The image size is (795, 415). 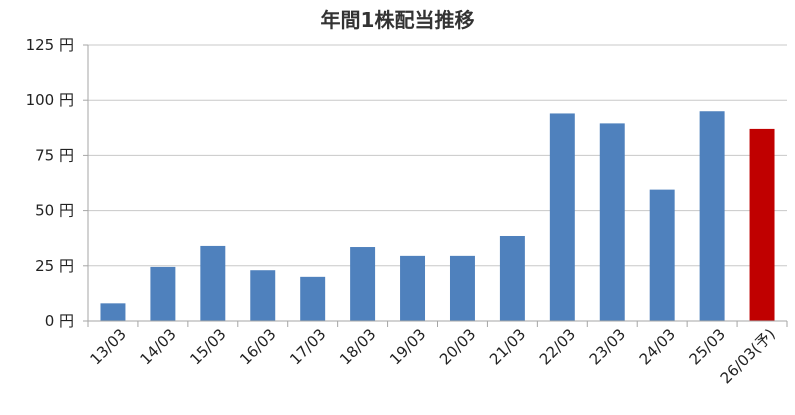 What do you see at coordinates (407, 346) in the screenshot?
I see `x-tick-label: 19/03` at bounding box center [407, 346].